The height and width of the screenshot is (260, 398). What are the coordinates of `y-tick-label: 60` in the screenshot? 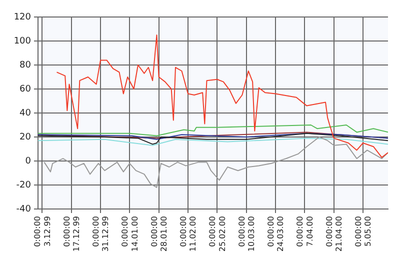 It's located at (26, 89).